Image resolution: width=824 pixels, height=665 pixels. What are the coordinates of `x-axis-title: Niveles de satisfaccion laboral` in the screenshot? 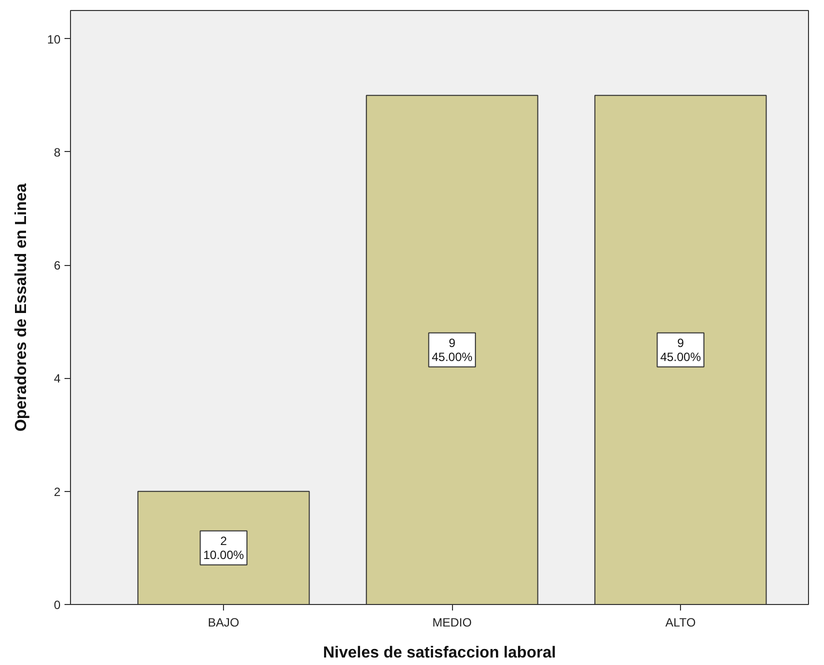 It's located at (439, 653).